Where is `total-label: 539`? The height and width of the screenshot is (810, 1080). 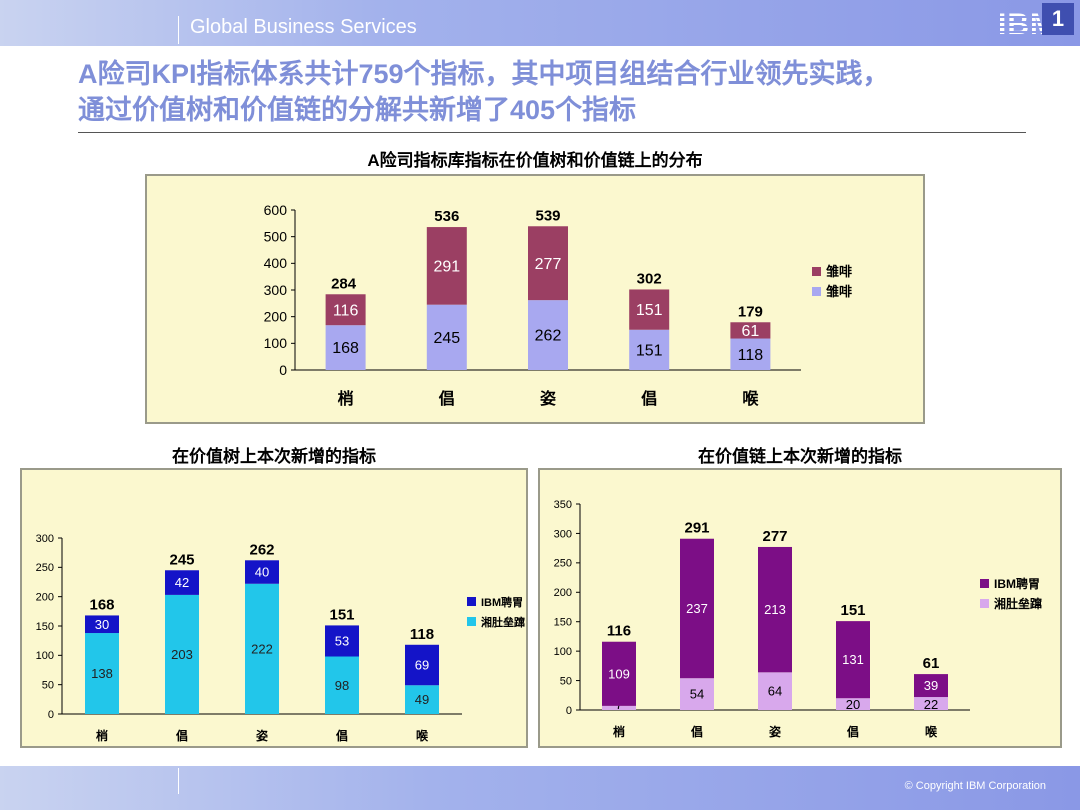
total-label: 539 is located at coordinates (547, 215).